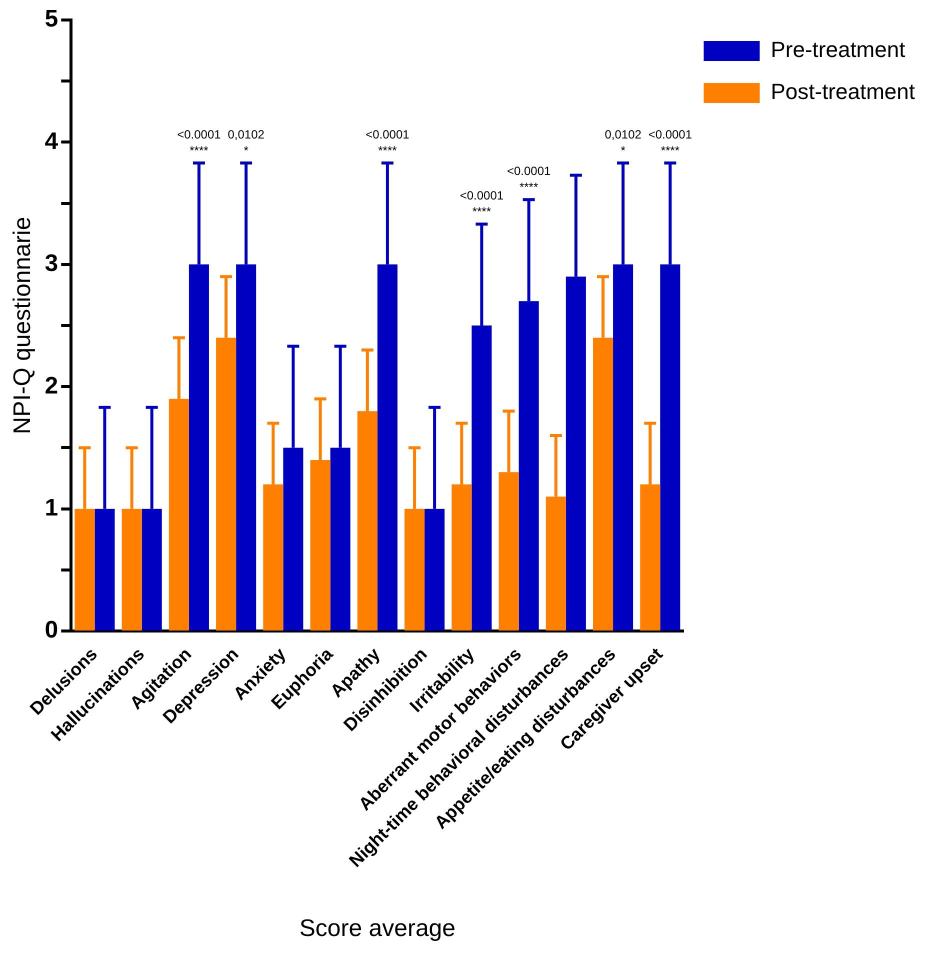 This screenshot has width=935, height=958. I want to click on y-tick-label: 2, so click(51, 386).